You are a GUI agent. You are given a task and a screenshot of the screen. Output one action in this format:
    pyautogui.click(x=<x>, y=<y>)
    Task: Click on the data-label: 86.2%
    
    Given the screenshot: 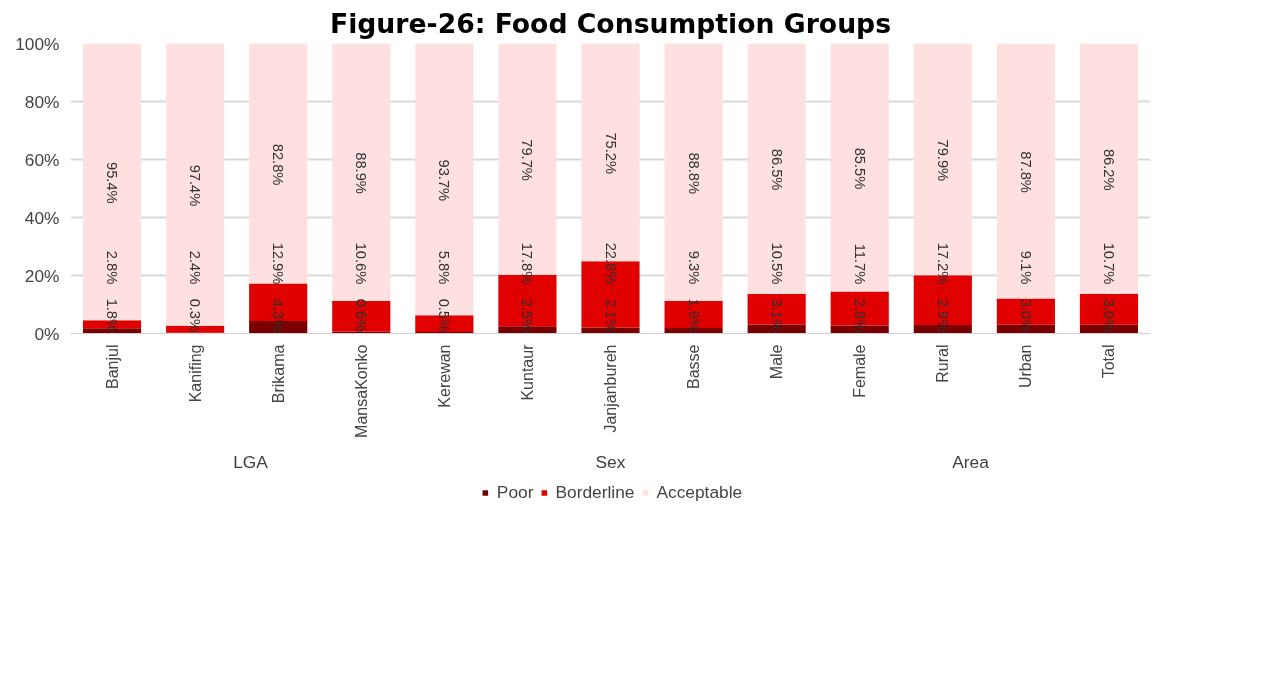 What is the action you would take?
    pyautogui.click(x=1108, y=169)
    